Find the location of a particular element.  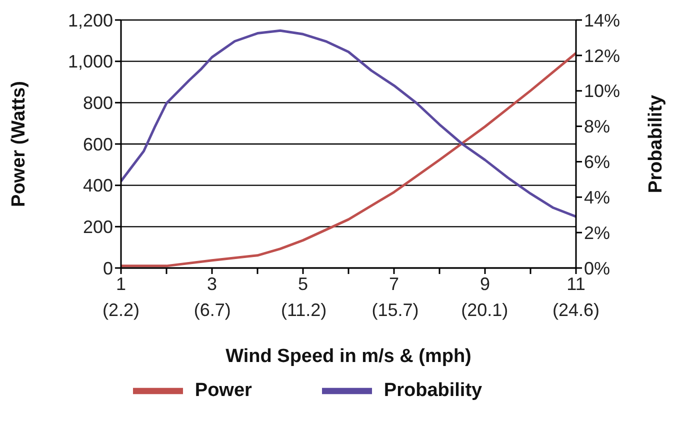

y-tick-label: 400 is located at coordinates (97, 186).